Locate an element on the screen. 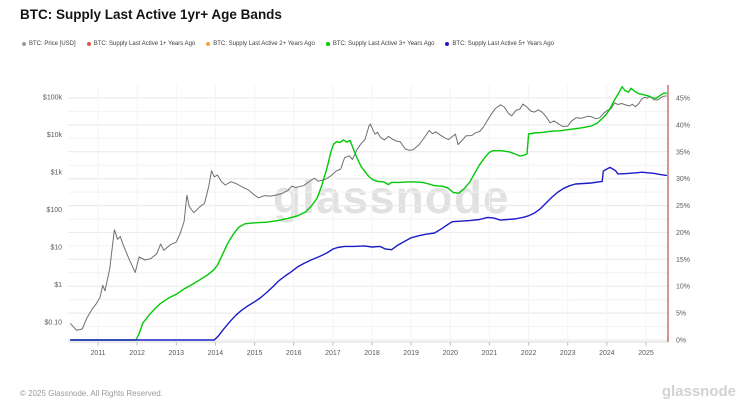 The image size is (745, 419). x-tick-label: 2017 is located at coordinates (333, 353).